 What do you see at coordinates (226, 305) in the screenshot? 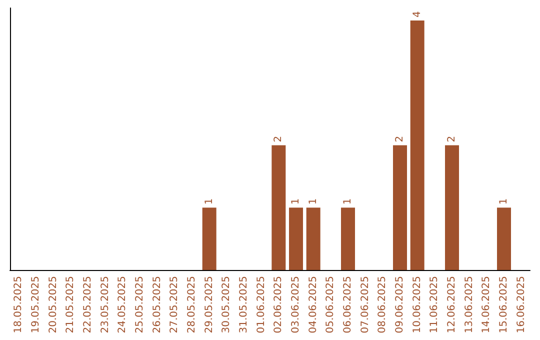
I see `x-tick-label: 30.05.2025` at bounding box center [226, 305].